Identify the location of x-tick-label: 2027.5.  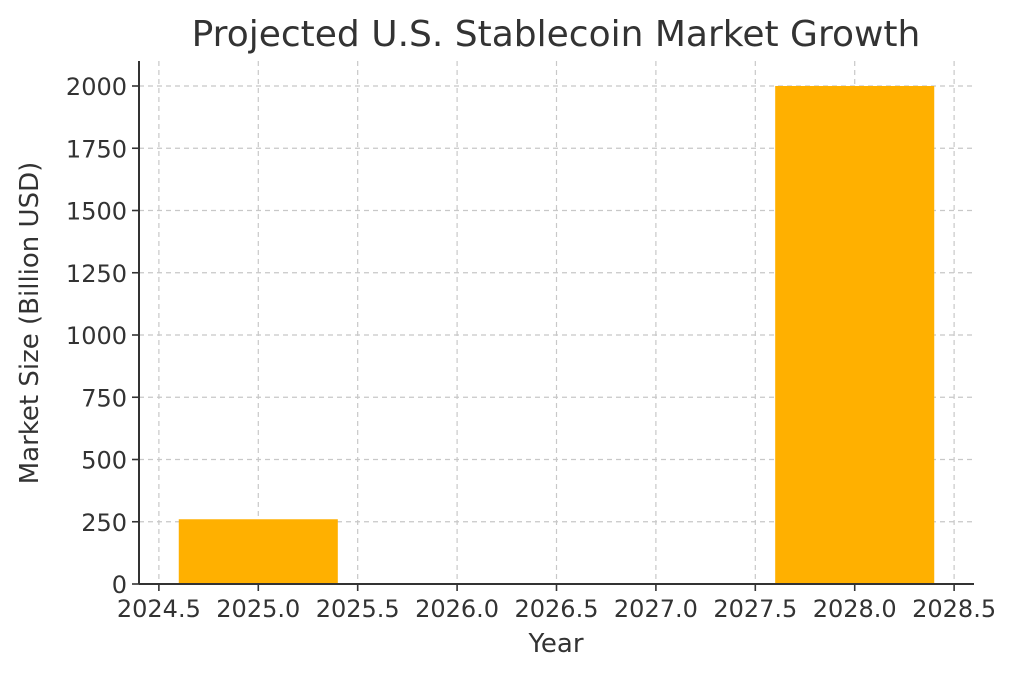
(755, 609).